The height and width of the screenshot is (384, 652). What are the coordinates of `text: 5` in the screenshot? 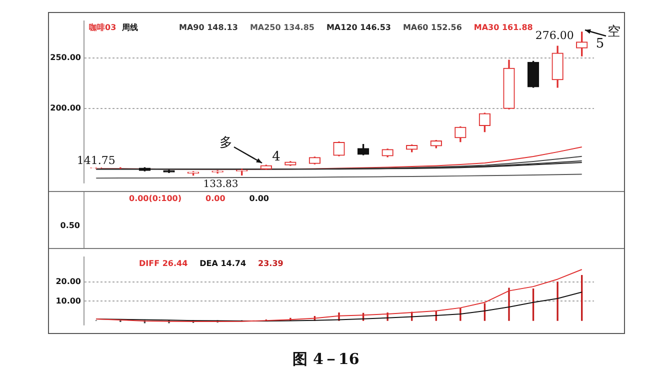 It's located at (600, 44).